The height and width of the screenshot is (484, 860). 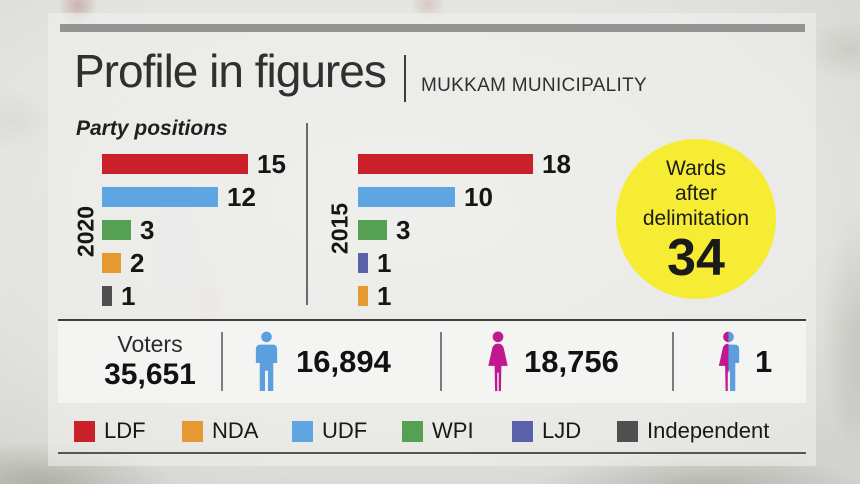 What do you see at coordinates (266, 361) in the screenshot?
I see `male-icon` at bounding box center [266, 361].